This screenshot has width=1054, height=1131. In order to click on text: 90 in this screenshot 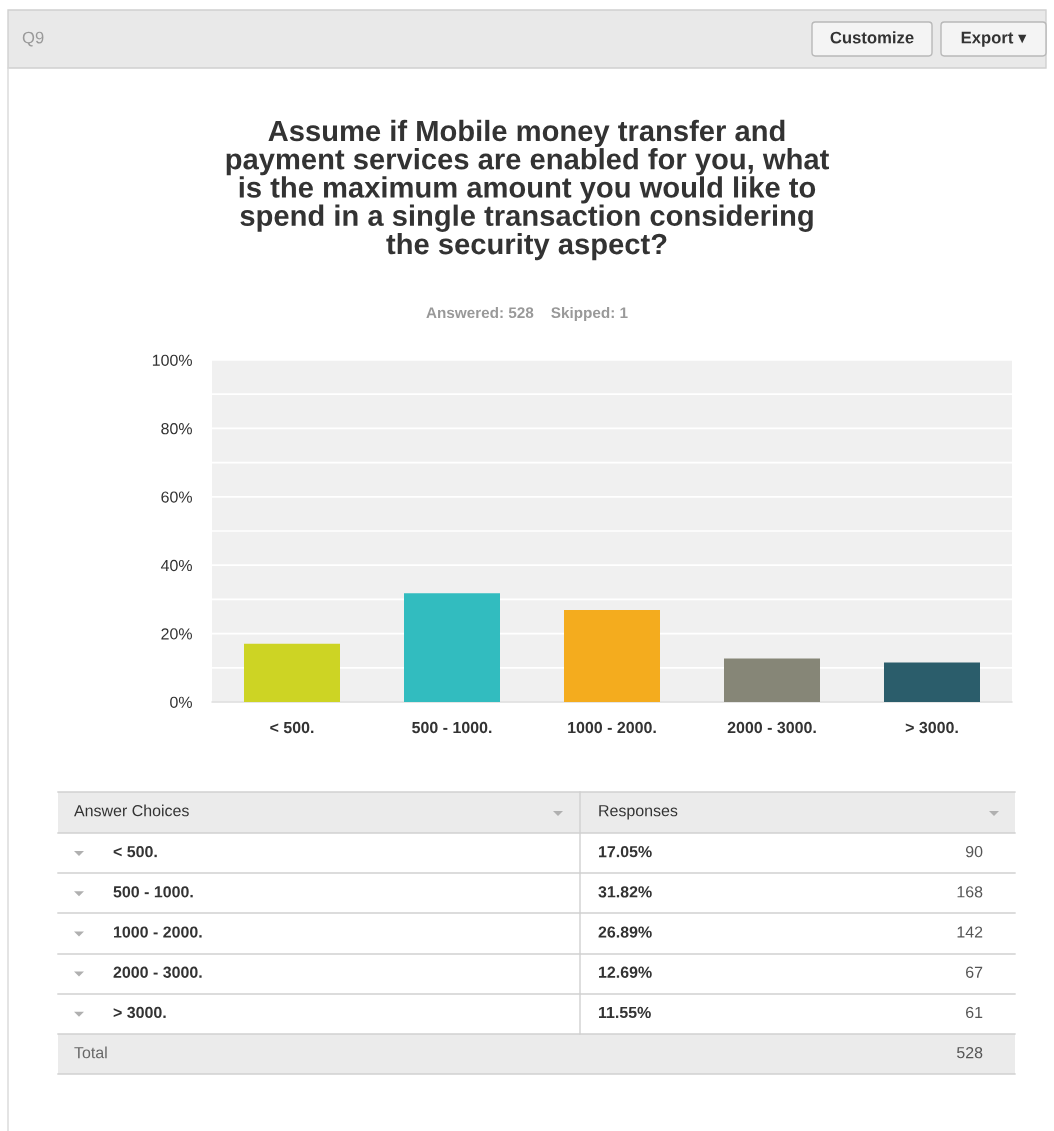, I will do `click(974, 851)`.